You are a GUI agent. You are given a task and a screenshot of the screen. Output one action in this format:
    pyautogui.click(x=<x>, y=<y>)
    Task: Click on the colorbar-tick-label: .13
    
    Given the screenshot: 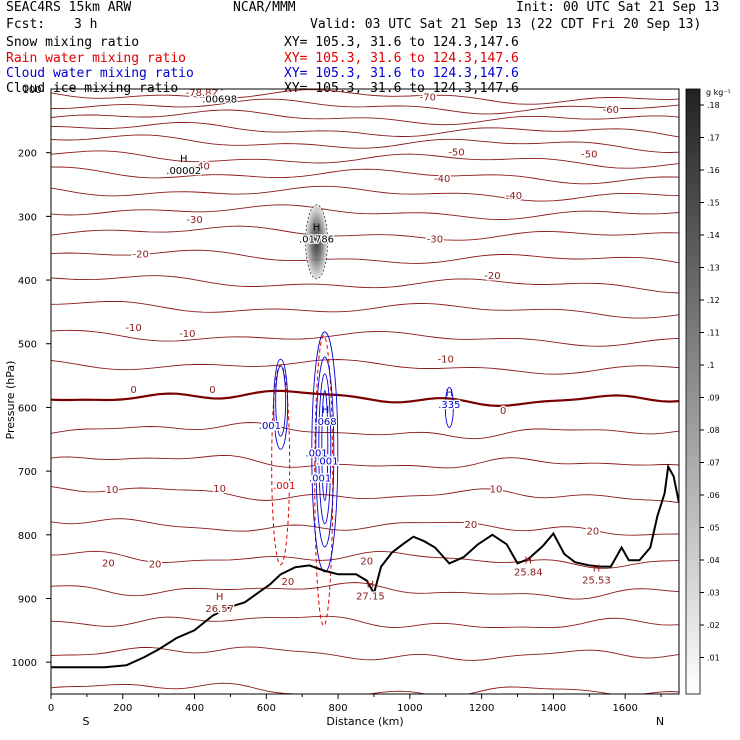 What is the action you would take?
    pyautogui.click(x=713, y=268)
    